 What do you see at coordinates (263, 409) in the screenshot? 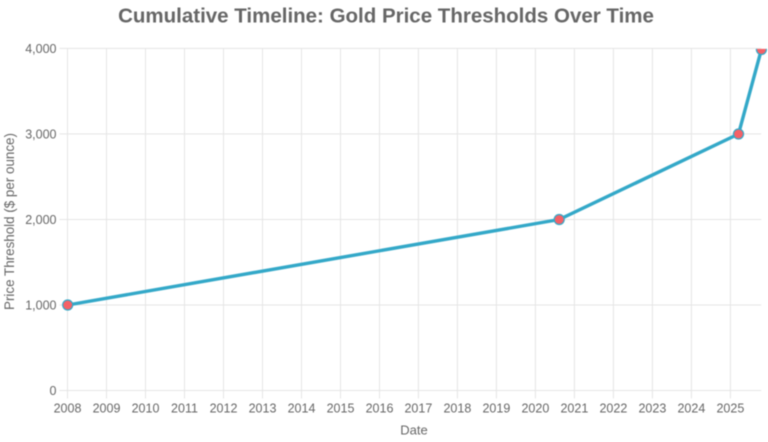
I see `svg-text: 2013` at bounding box center [263, 409].